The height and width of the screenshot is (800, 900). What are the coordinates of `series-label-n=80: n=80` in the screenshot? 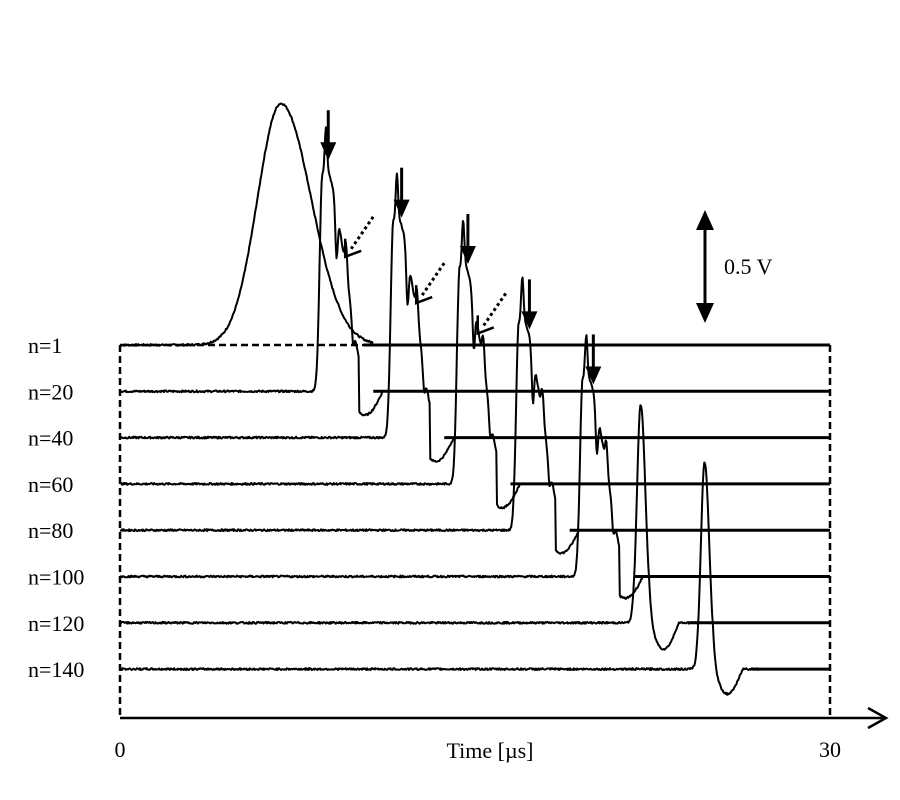 It's located at (50, 530).